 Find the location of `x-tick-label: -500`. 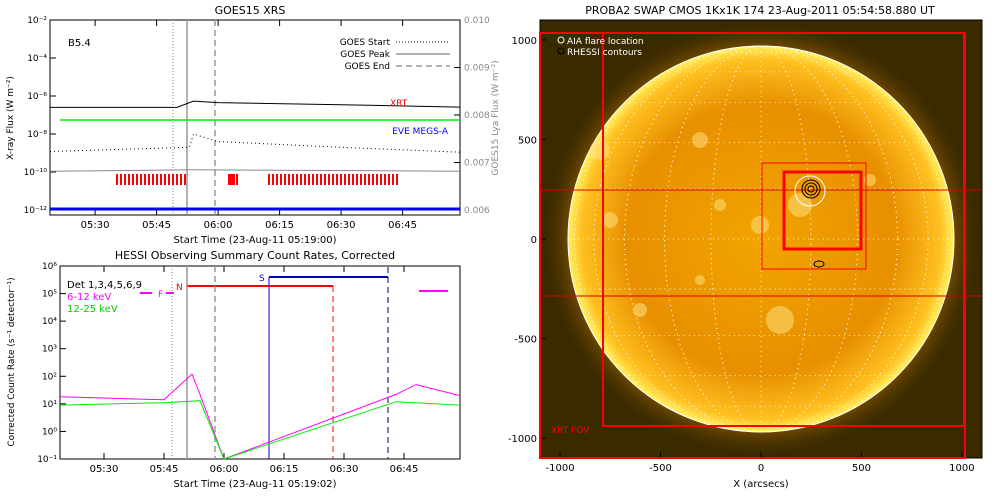

x-tick-label: -500 is located at coordinates (660, 468).